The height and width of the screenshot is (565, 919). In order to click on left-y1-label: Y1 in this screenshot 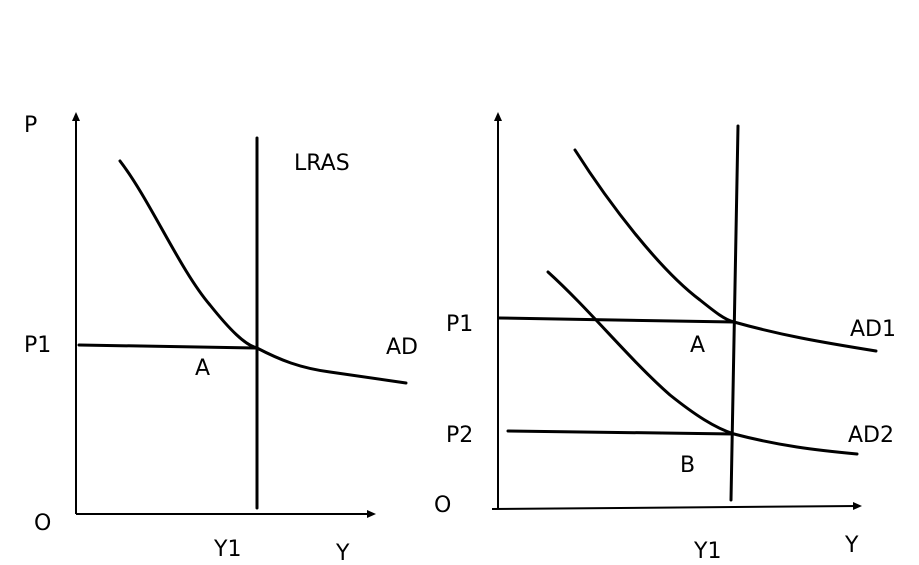, I will do `click(227, 549)`.